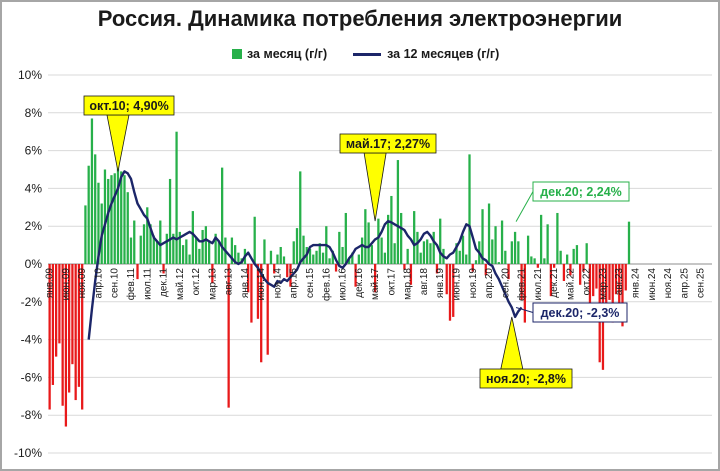 This screenshot has width=720, height=471. Describe the element at coordinates (32, 377) in the screenshot. I see `y-tick-label: -6%` at that location.